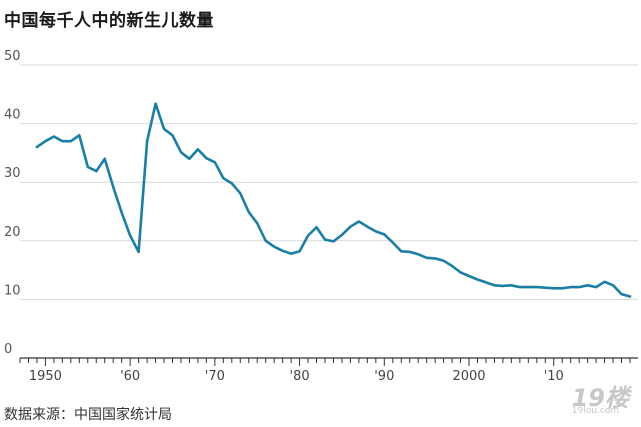  What do you see at coordinates (12, 56) in the screenshot?
I see `y-tick-label: 50` at bounding box center [12, 56].